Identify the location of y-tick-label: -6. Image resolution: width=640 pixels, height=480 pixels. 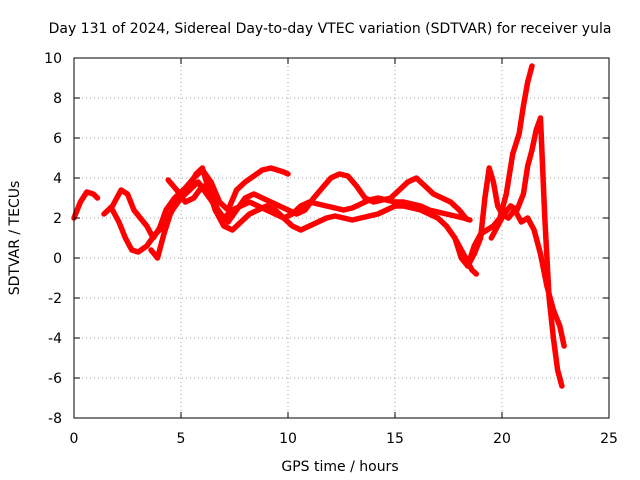
(55, 379).